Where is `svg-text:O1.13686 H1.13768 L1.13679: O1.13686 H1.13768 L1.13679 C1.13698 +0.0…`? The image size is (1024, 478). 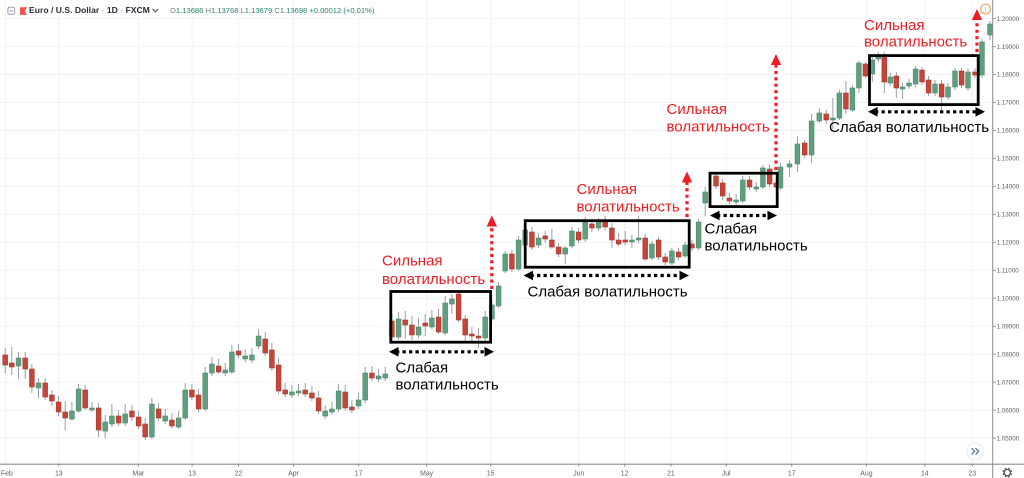
svg-text:O1.13686 H1.13768 L1.13679: O1.13686 H1.13768 L1.13679 C1.13698 +0.0… is located at coordinates (272, 10).